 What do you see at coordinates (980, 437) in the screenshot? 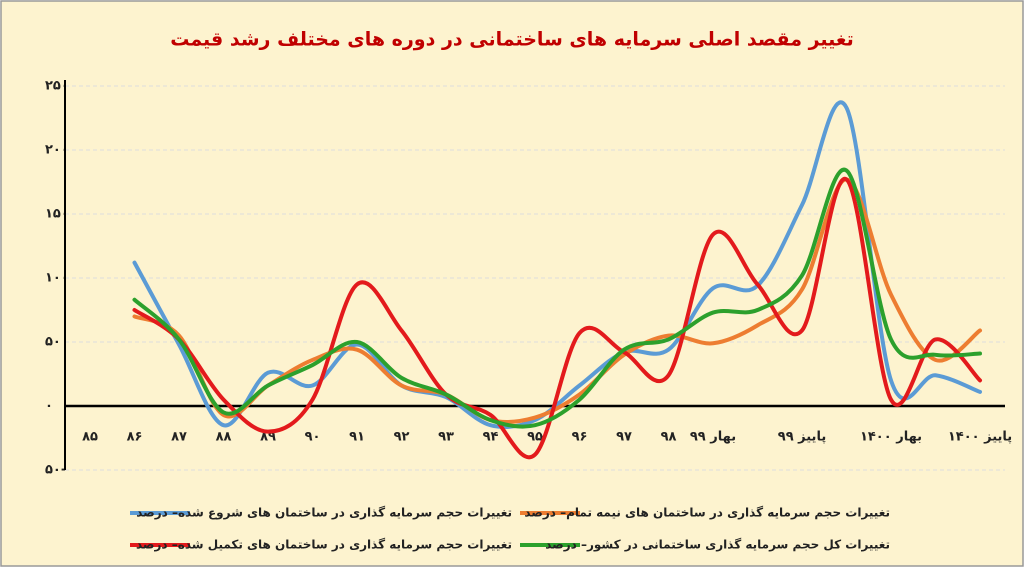
I see `x-tick-label: پاییز ۱۴۰۰` at bounding box center [980, 437].